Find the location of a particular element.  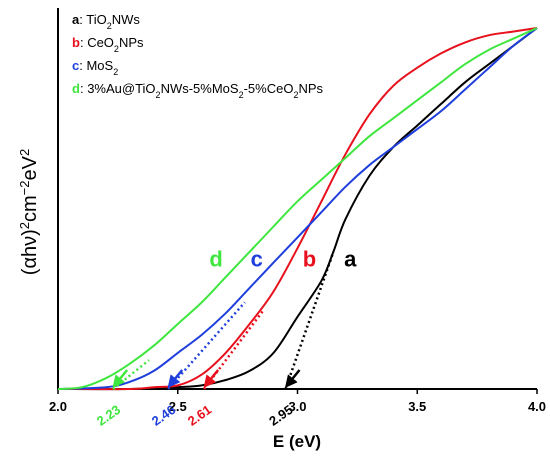

curve-label-a: a is located at coordinates (350, 258).